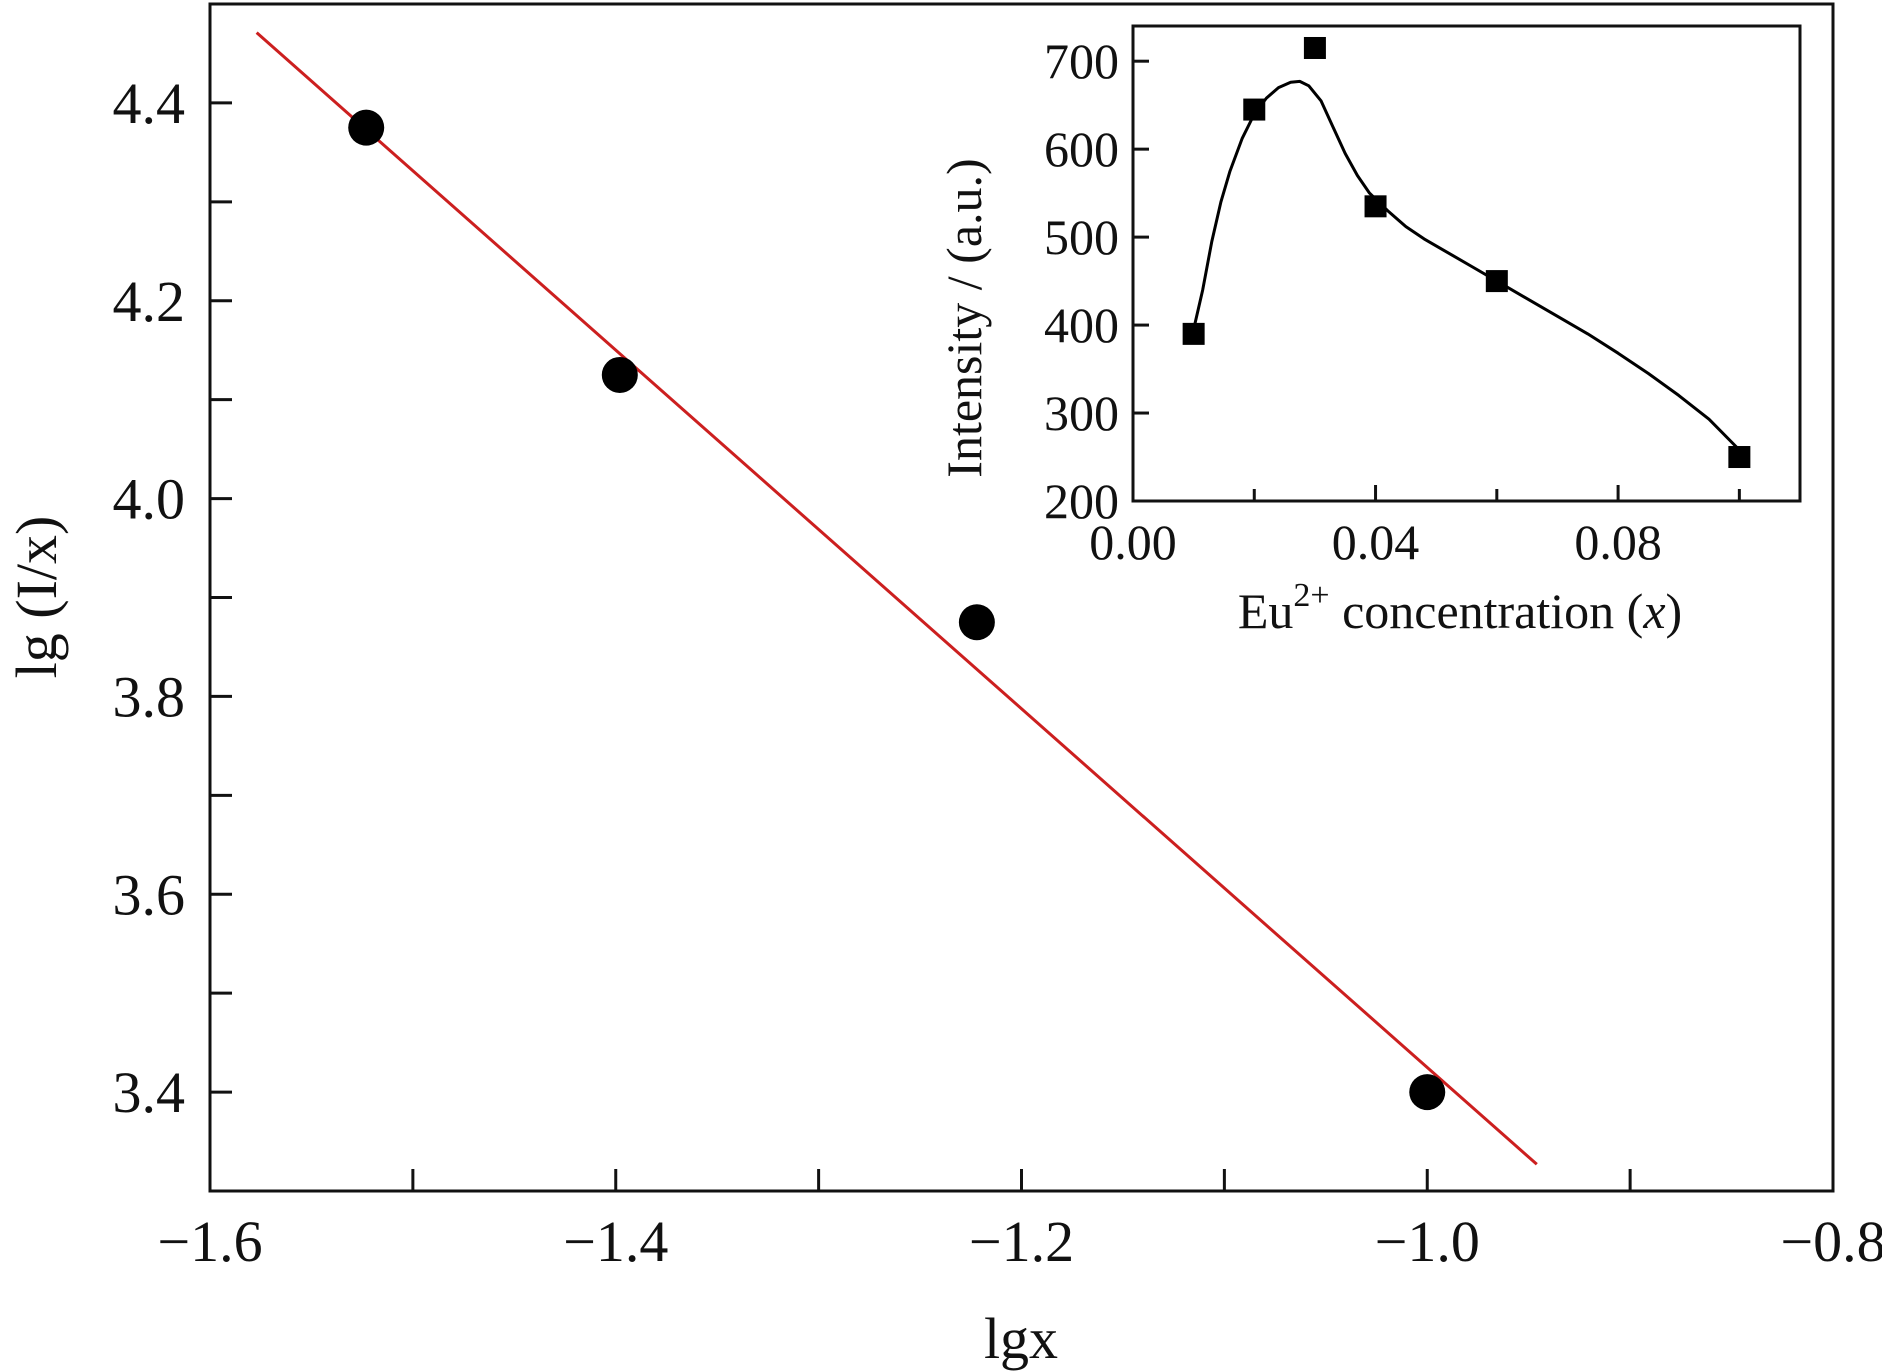 This screenshot has height=1371, width=1882. Describe the element at coordinates (1653, 611) in the screenshot. I see `inset-x-axis-title-var: x` at that location.